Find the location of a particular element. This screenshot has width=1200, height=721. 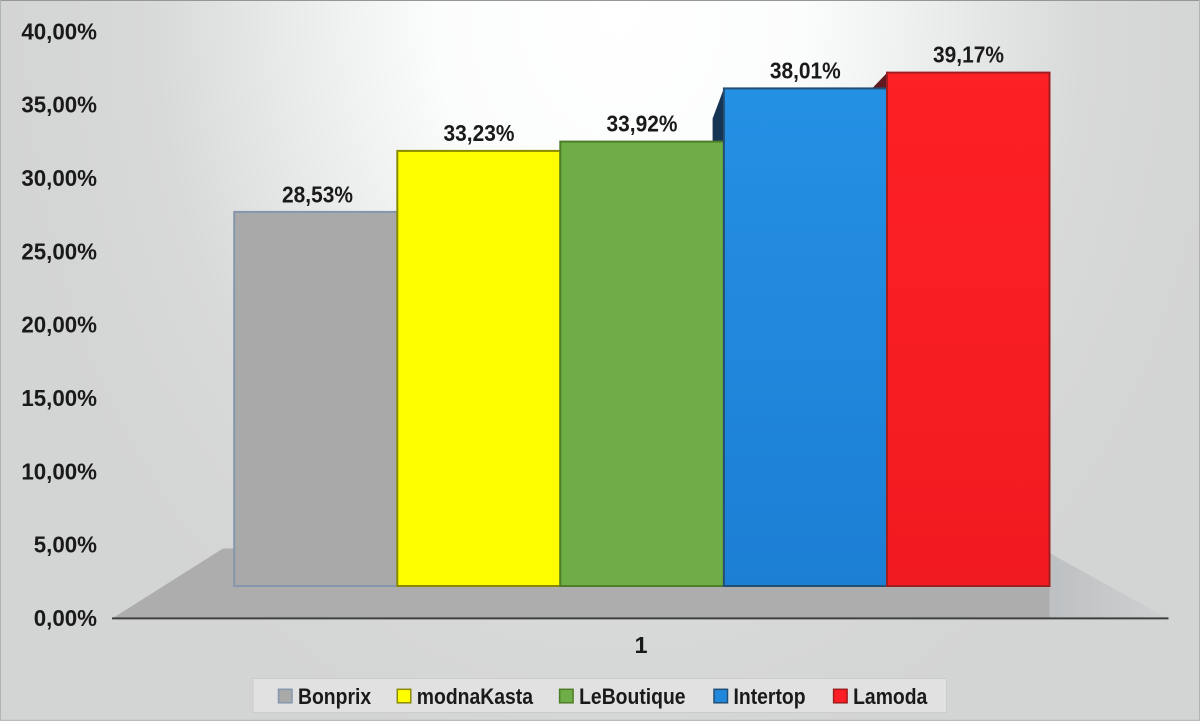

svg-text: 20,00% is located at coordinates (59, 324).